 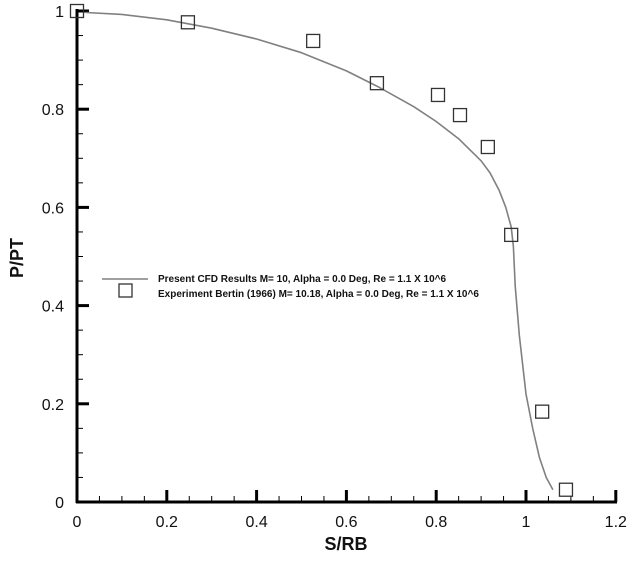 What do you see at coordinates (167, 522) in the screenshot?
I see `x-tick-label: 0.2` at bounding box center [167, 522].